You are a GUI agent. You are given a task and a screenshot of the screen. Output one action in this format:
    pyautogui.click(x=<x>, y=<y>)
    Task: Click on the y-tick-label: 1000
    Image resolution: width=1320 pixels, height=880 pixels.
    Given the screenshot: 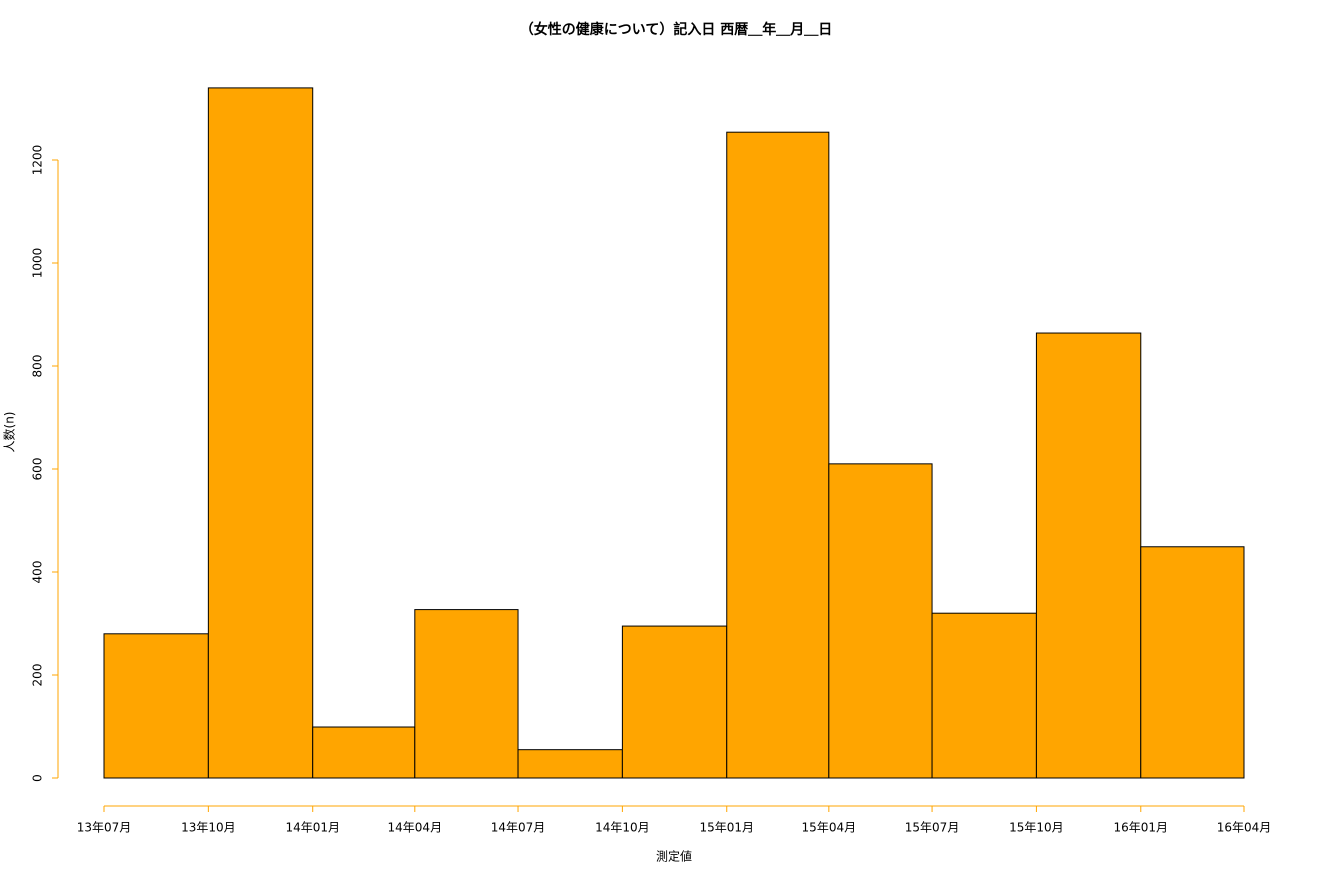 What is the action you would take?
    pyautogui.click(x=38, y=263)
    